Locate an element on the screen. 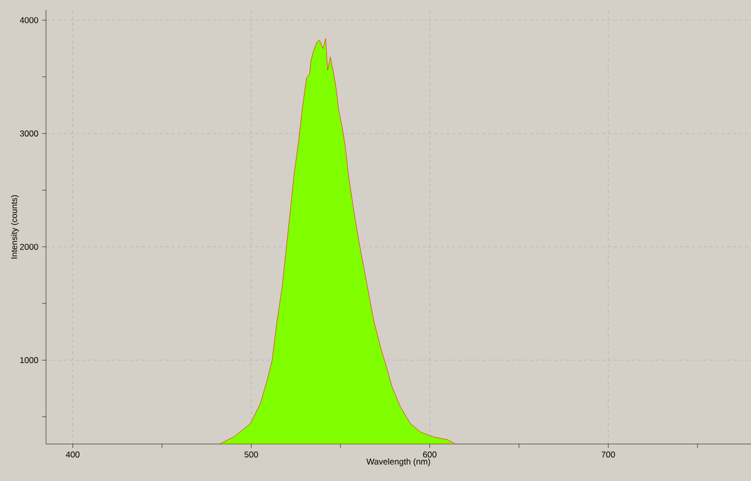  x-tick-label: 400 is located at coordinates (73, 455).